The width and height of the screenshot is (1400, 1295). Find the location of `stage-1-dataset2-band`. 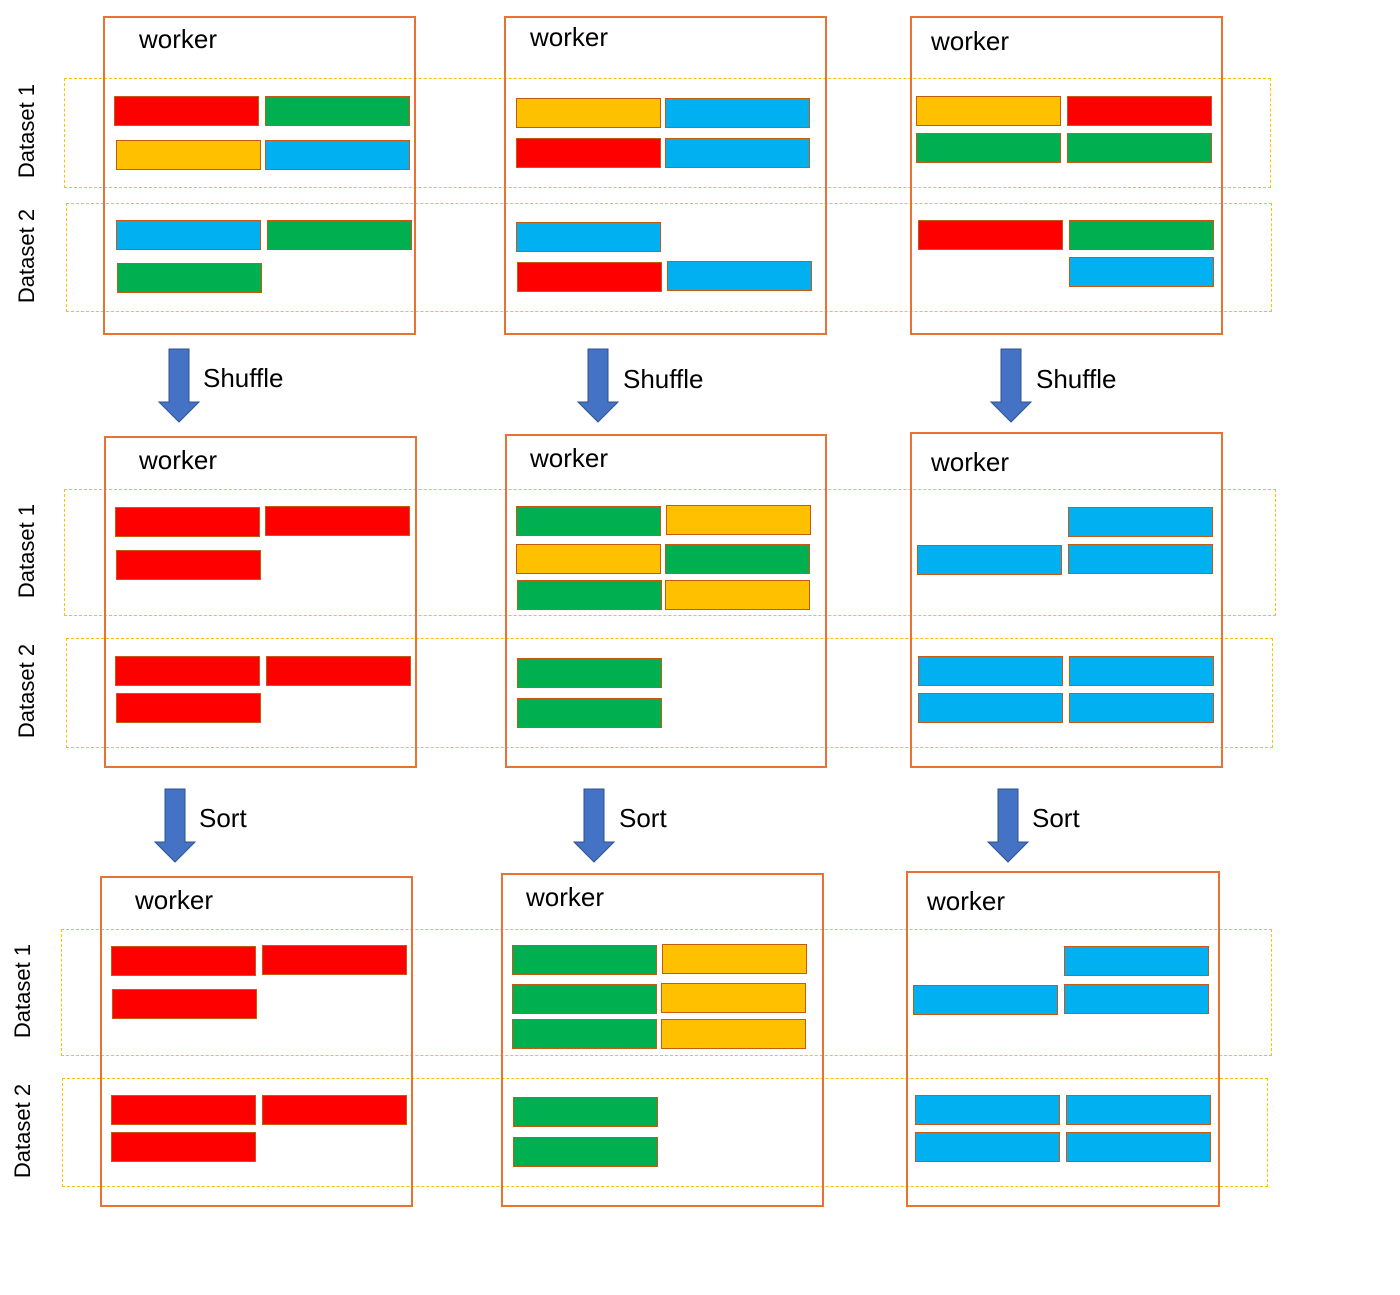

stage-1-dataset2-band is located at coordinates (669, 257).